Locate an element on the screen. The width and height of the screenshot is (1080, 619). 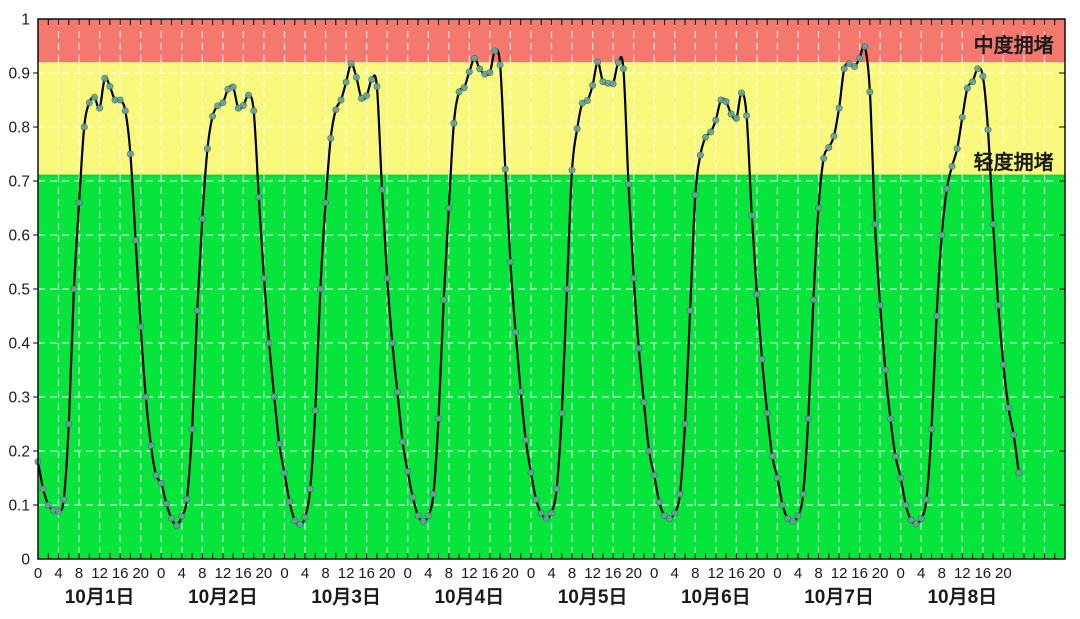
day-label: 10月3日 is located at coordinates (346, 597).